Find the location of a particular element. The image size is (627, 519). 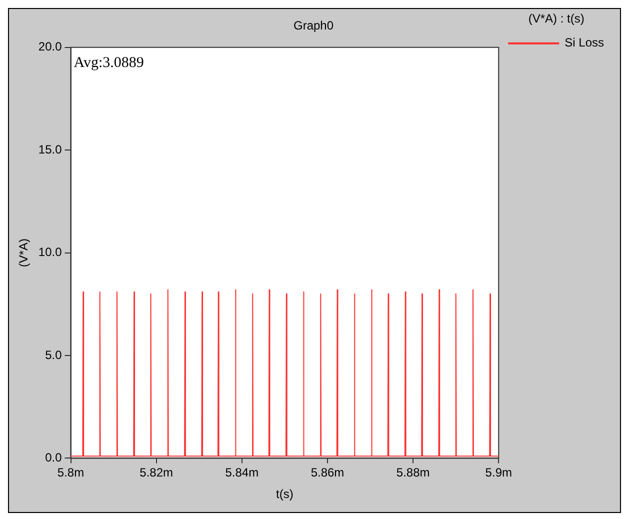

x-axis-title: t(s) is located at coordinates (285, 494).